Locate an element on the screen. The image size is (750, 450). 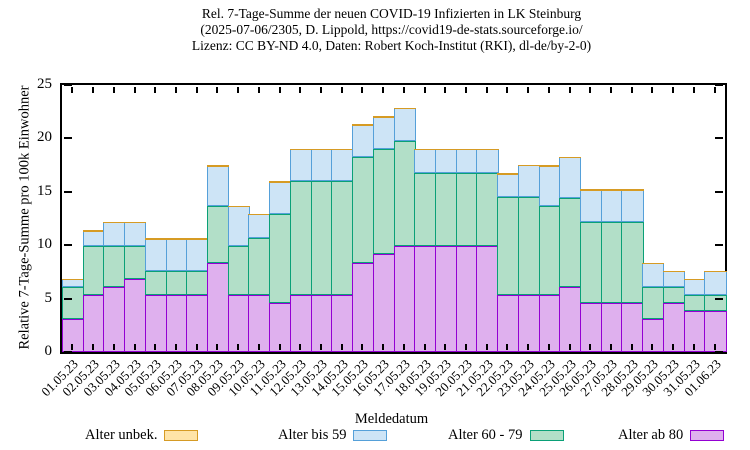
legend-entry: Alter 60 - 79 is located at coordinates (506, 435).